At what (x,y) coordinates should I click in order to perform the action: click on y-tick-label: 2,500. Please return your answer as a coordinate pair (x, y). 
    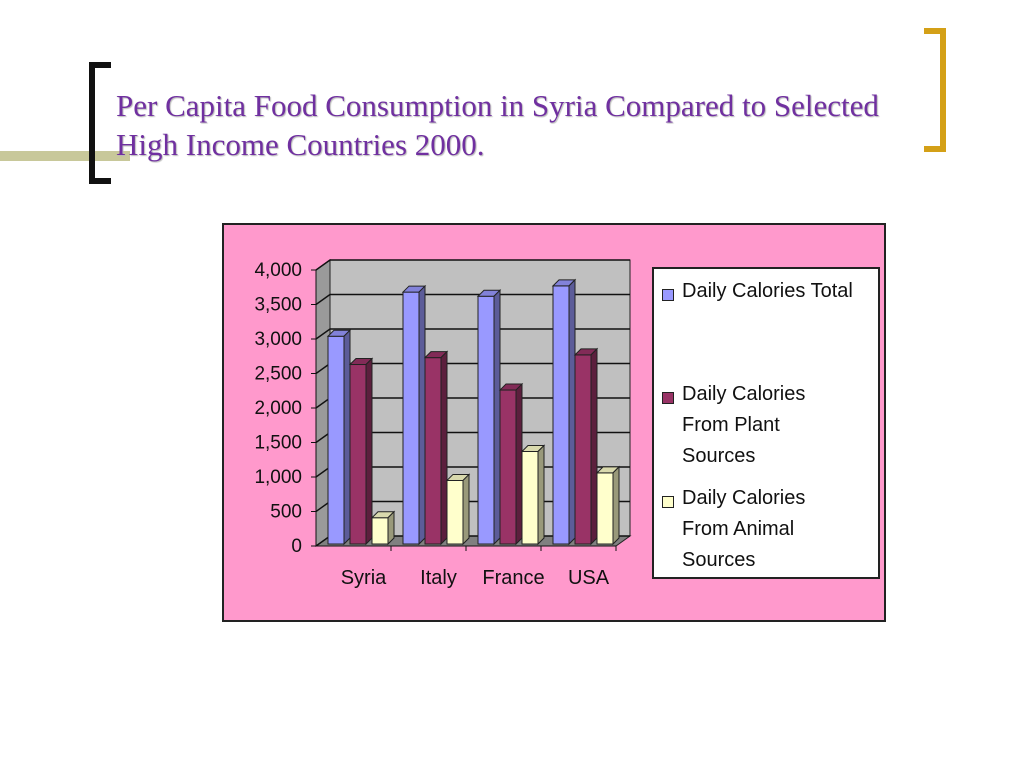
    Looking at the image, I should click on (278, 374).